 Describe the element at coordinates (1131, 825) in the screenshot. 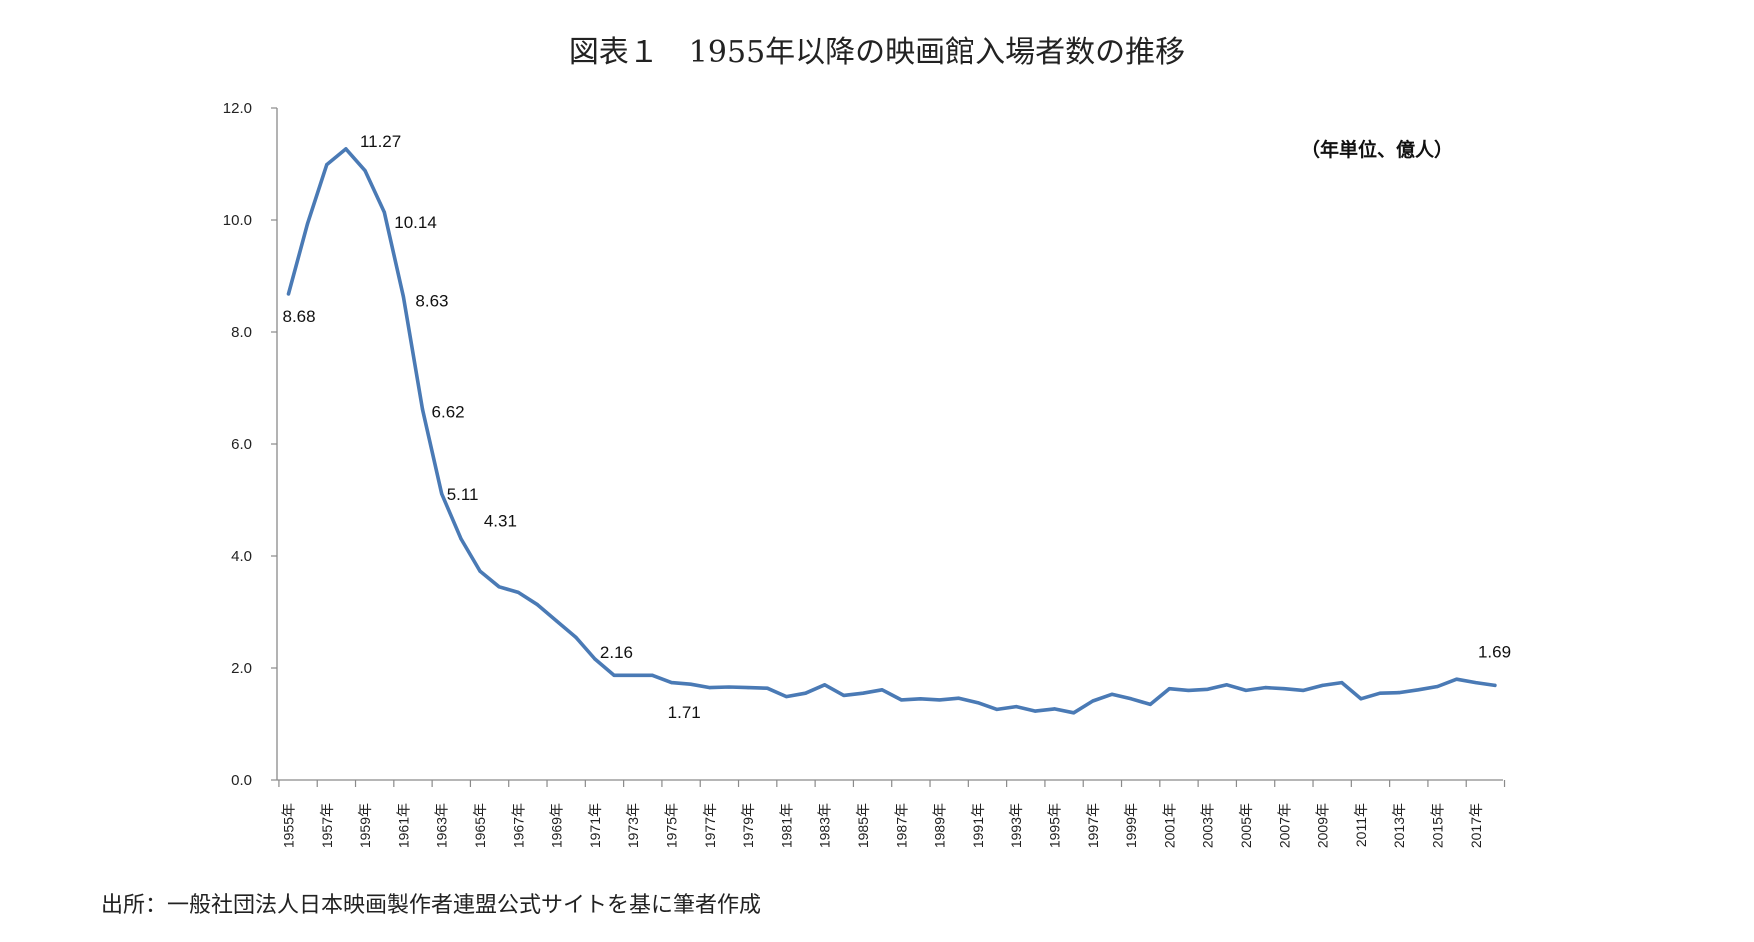

I see `x-tick-label: 1999年` at that location.